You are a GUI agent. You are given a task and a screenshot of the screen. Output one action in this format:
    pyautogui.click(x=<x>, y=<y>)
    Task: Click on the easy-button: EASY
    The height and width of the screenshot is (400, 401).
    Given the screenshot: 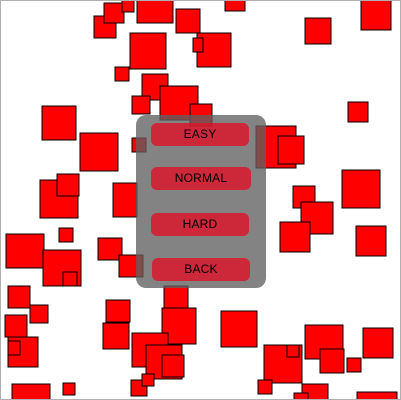 What is the action you would take?
    pyautogui.click(x=200, y=134)
    